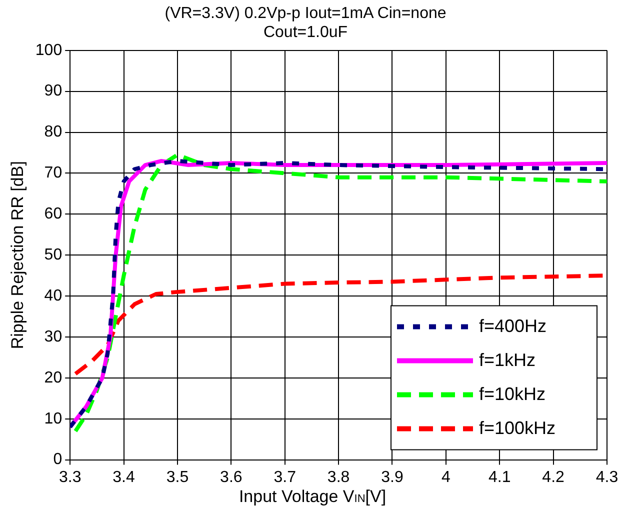 The height and width of the screenshot is (514, 625). Describe the element at coordinates (53, 132) in the screenshot. I see `y-tick-label: 80` at that location.